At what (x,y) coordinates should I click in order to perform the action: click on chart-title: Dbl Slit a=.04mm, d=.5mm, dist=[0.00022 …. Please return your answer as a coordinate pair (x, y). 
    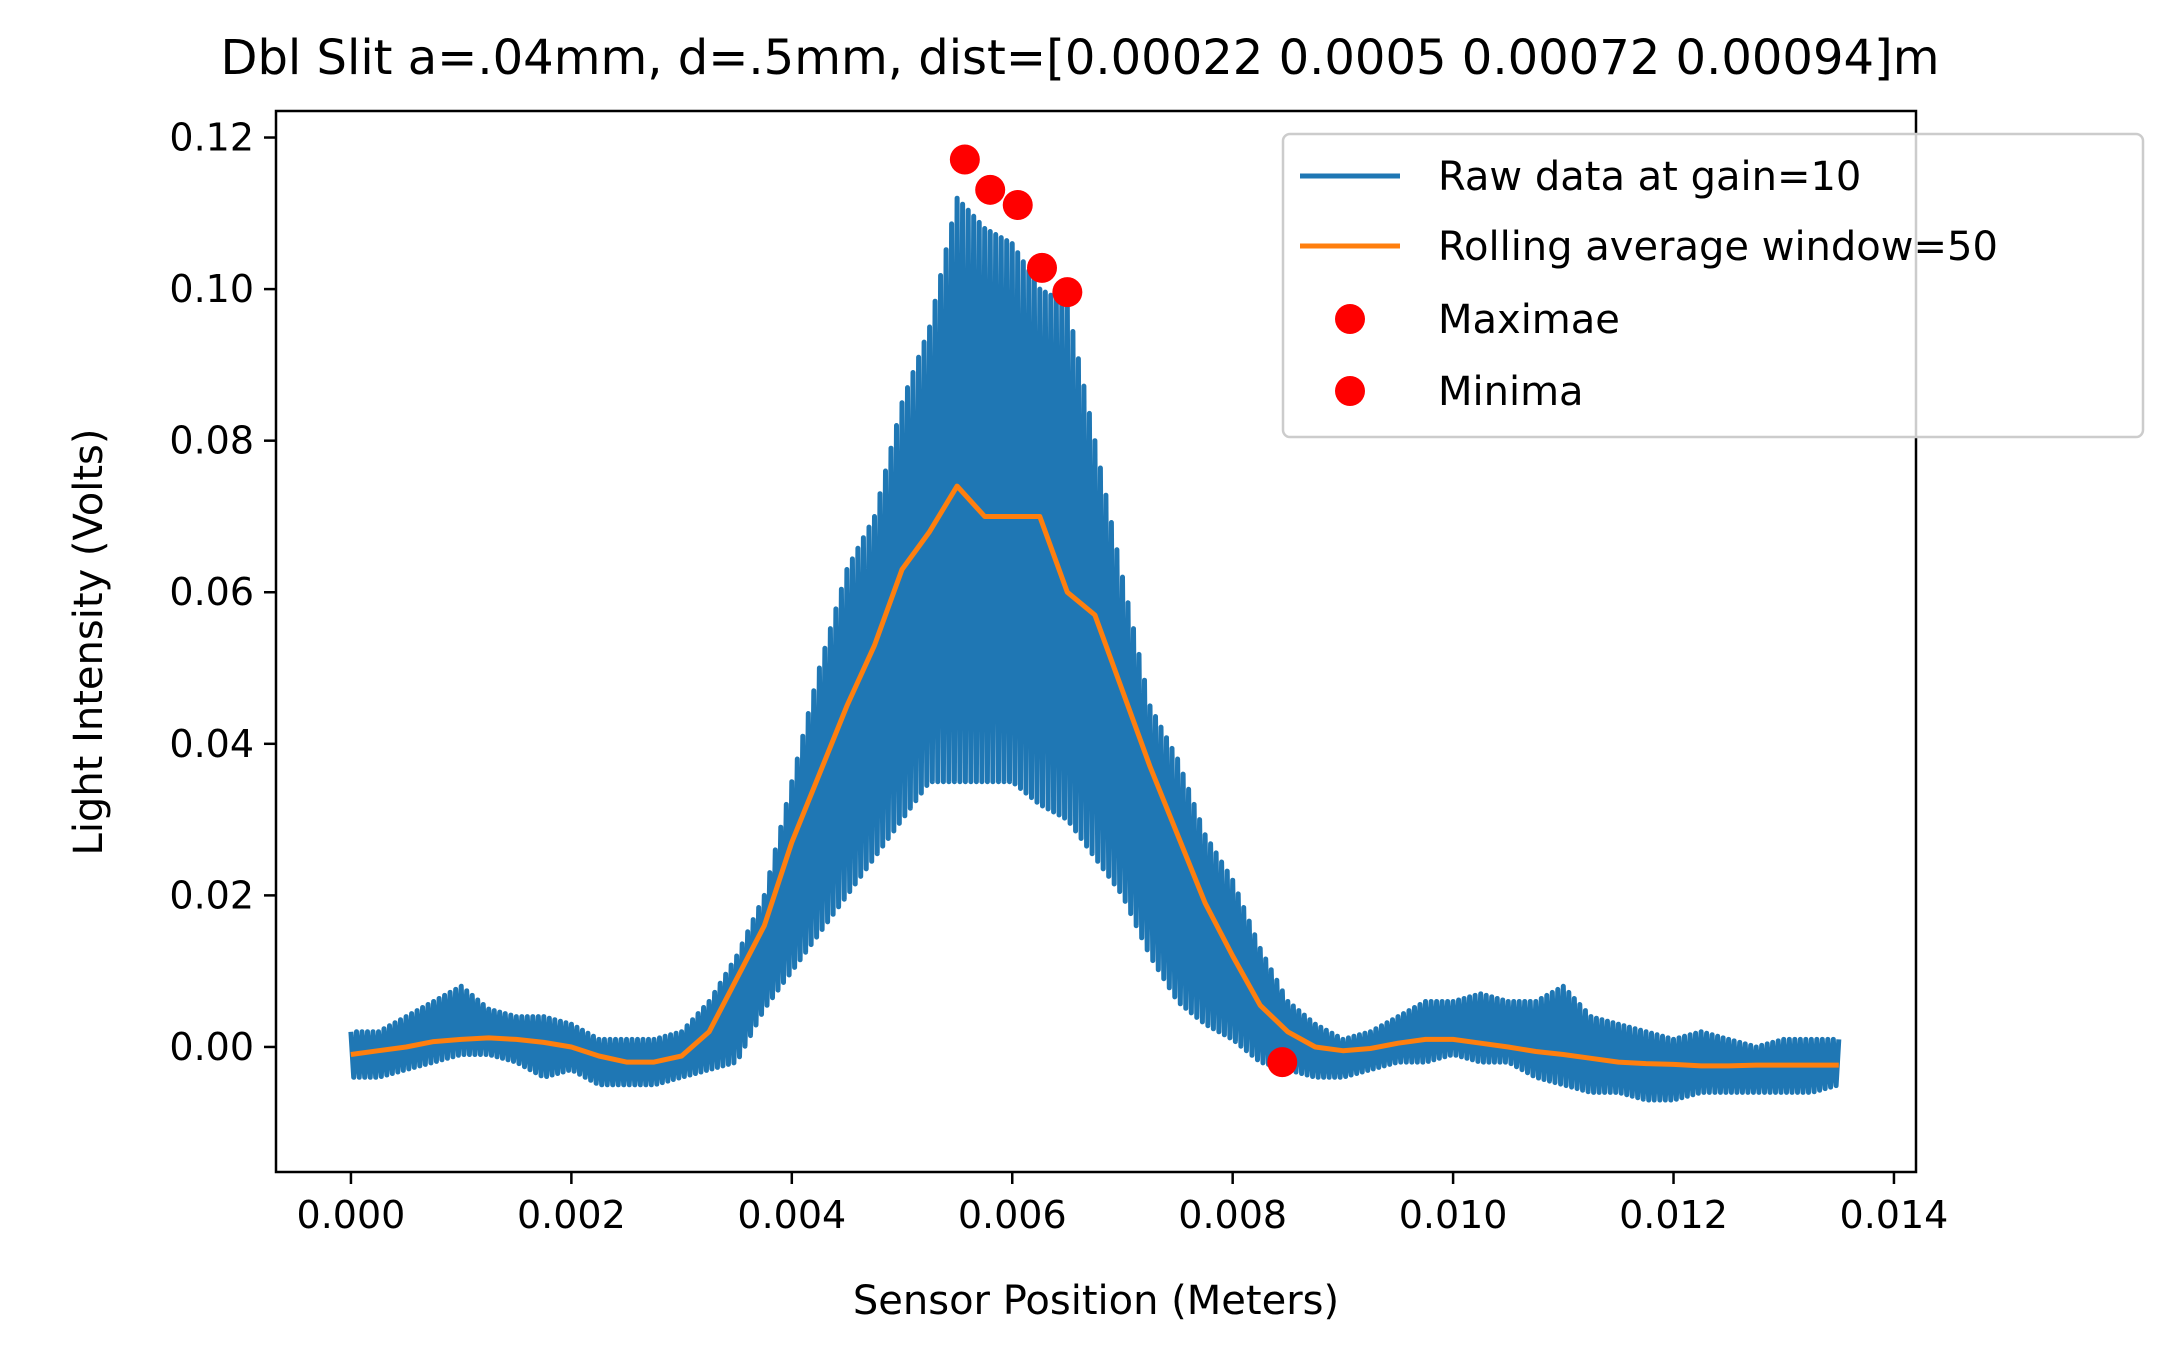
    Looking at the image, I should click on (1079, 58).